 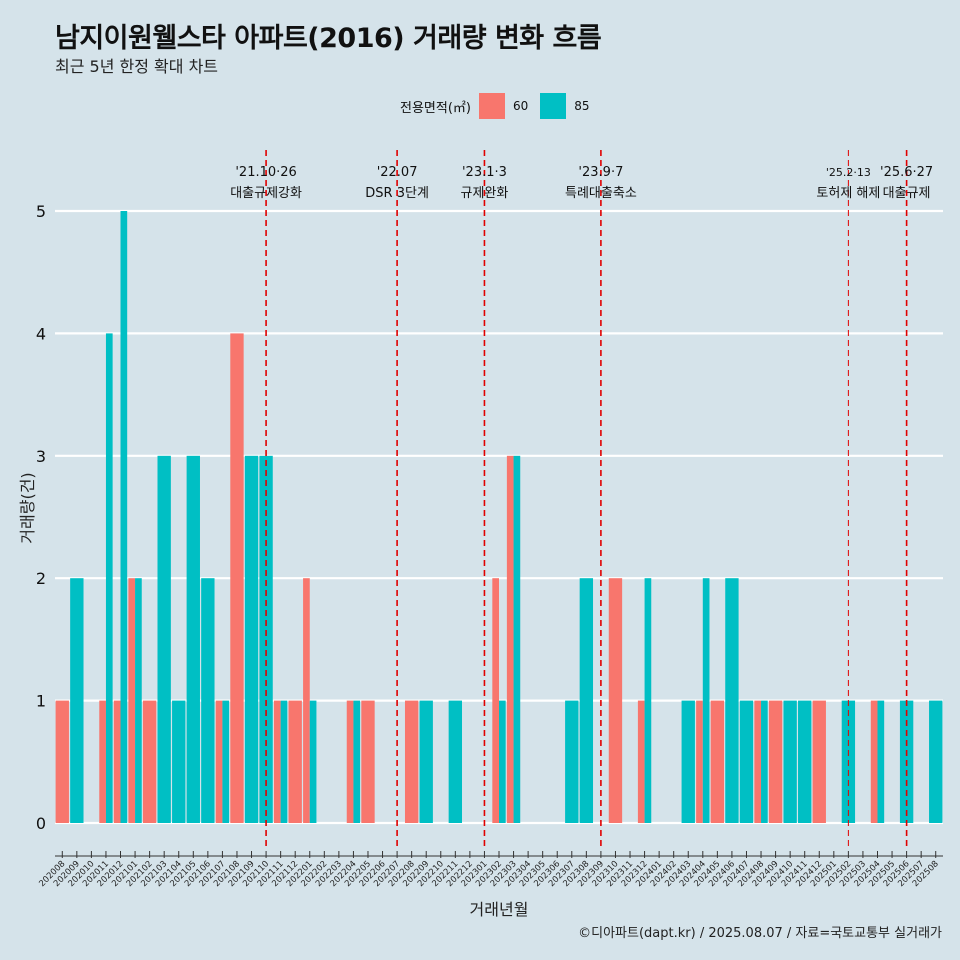 What do you see at coordinates (848, 193) in the screenshot?
I see `event-label: 토허제 해제` at bounding box center [848, 193].